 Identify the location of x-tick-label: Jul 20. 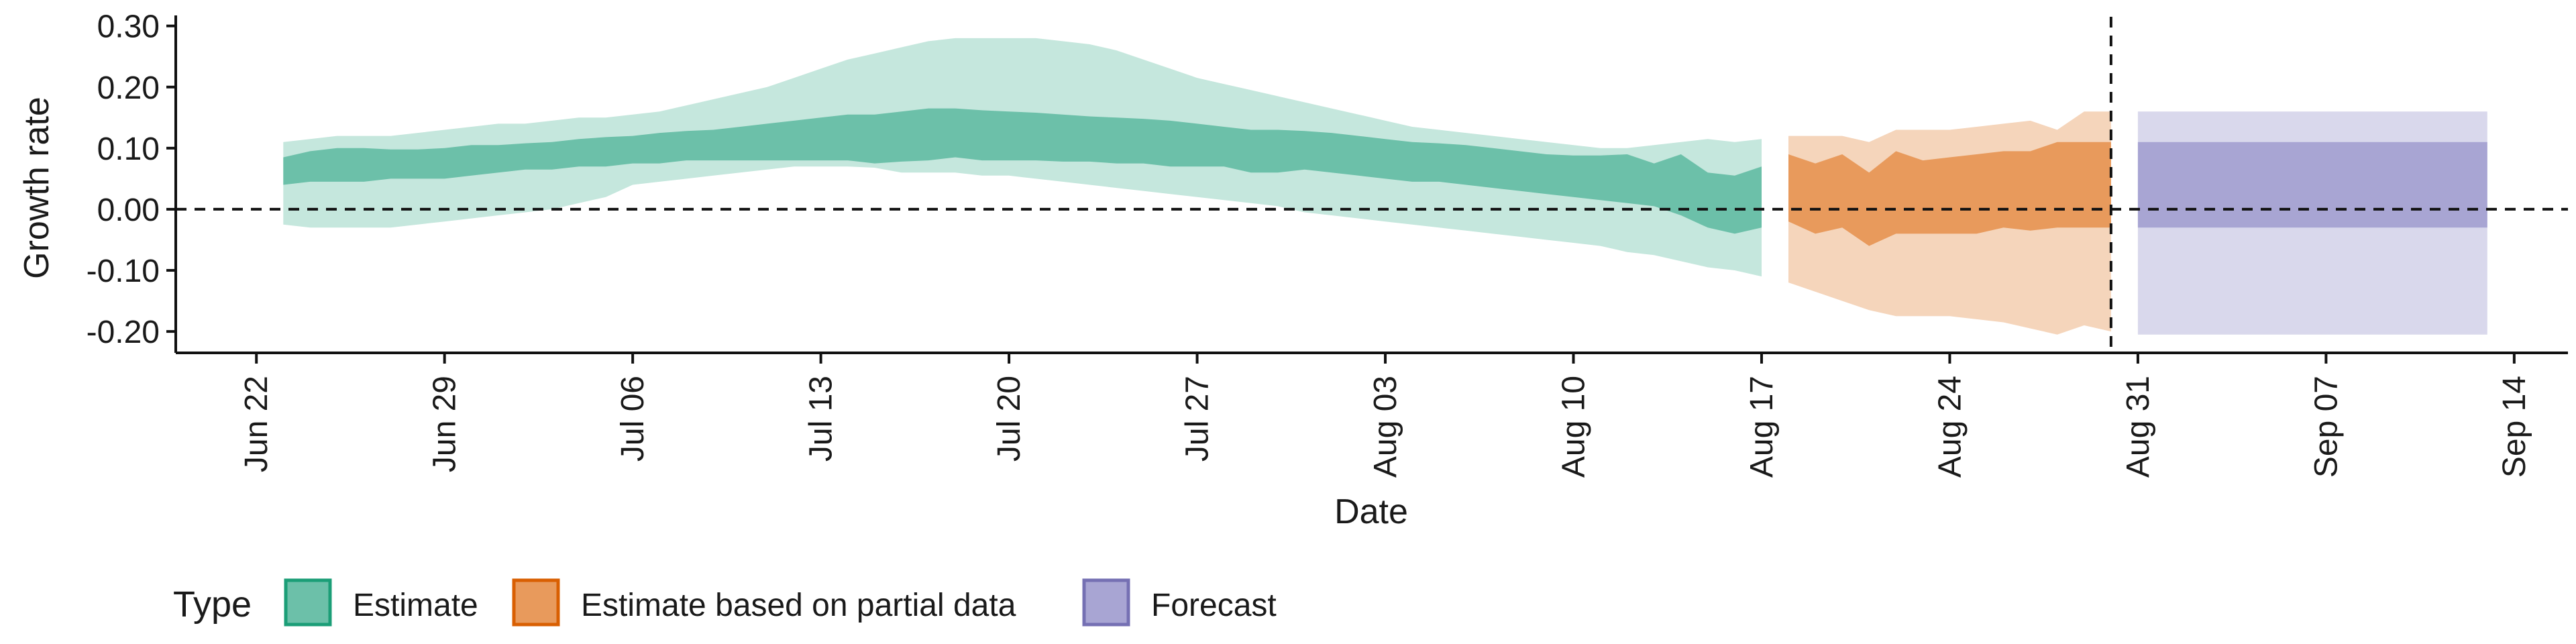
(1009, 419).